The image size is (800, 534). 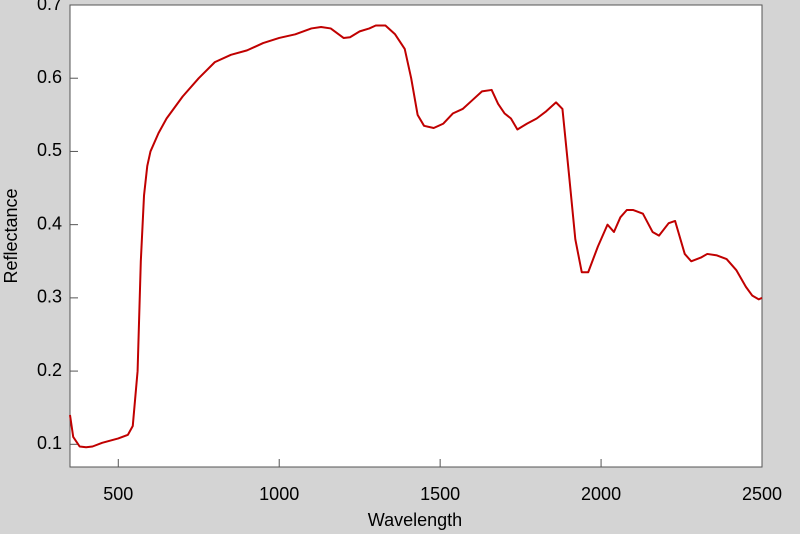 What do you see at coordinates (49, 77) in the screenshot?
I see `y-tick-label: 0.6` at bounding box center [49, 77].